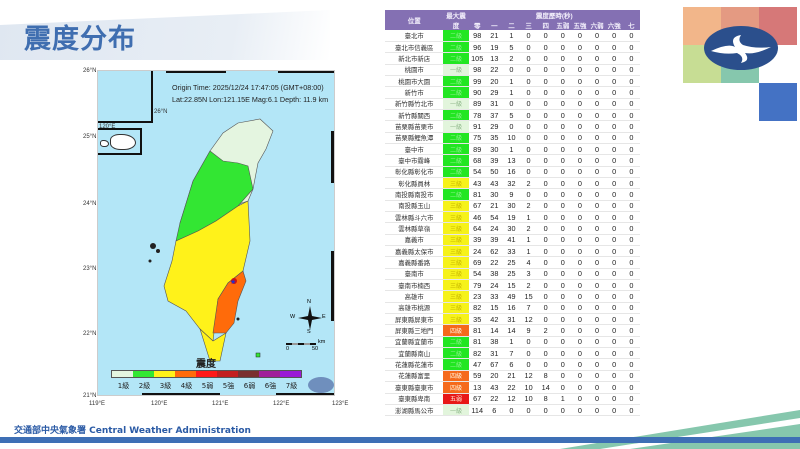 This screenshot has height=449, width=800. I want to click on table-row: 新竹縣竹北市 一級 89 31 0 0 0 0 0 0 0 0, so click(512, 104).